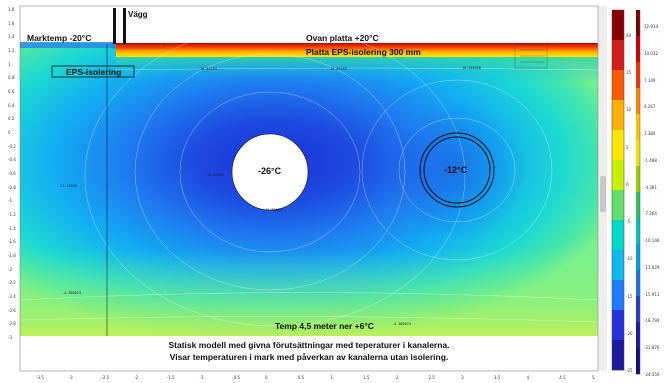 The image size is (667, 383). I want to click on x-tick-label: 4, so click(528, 377).